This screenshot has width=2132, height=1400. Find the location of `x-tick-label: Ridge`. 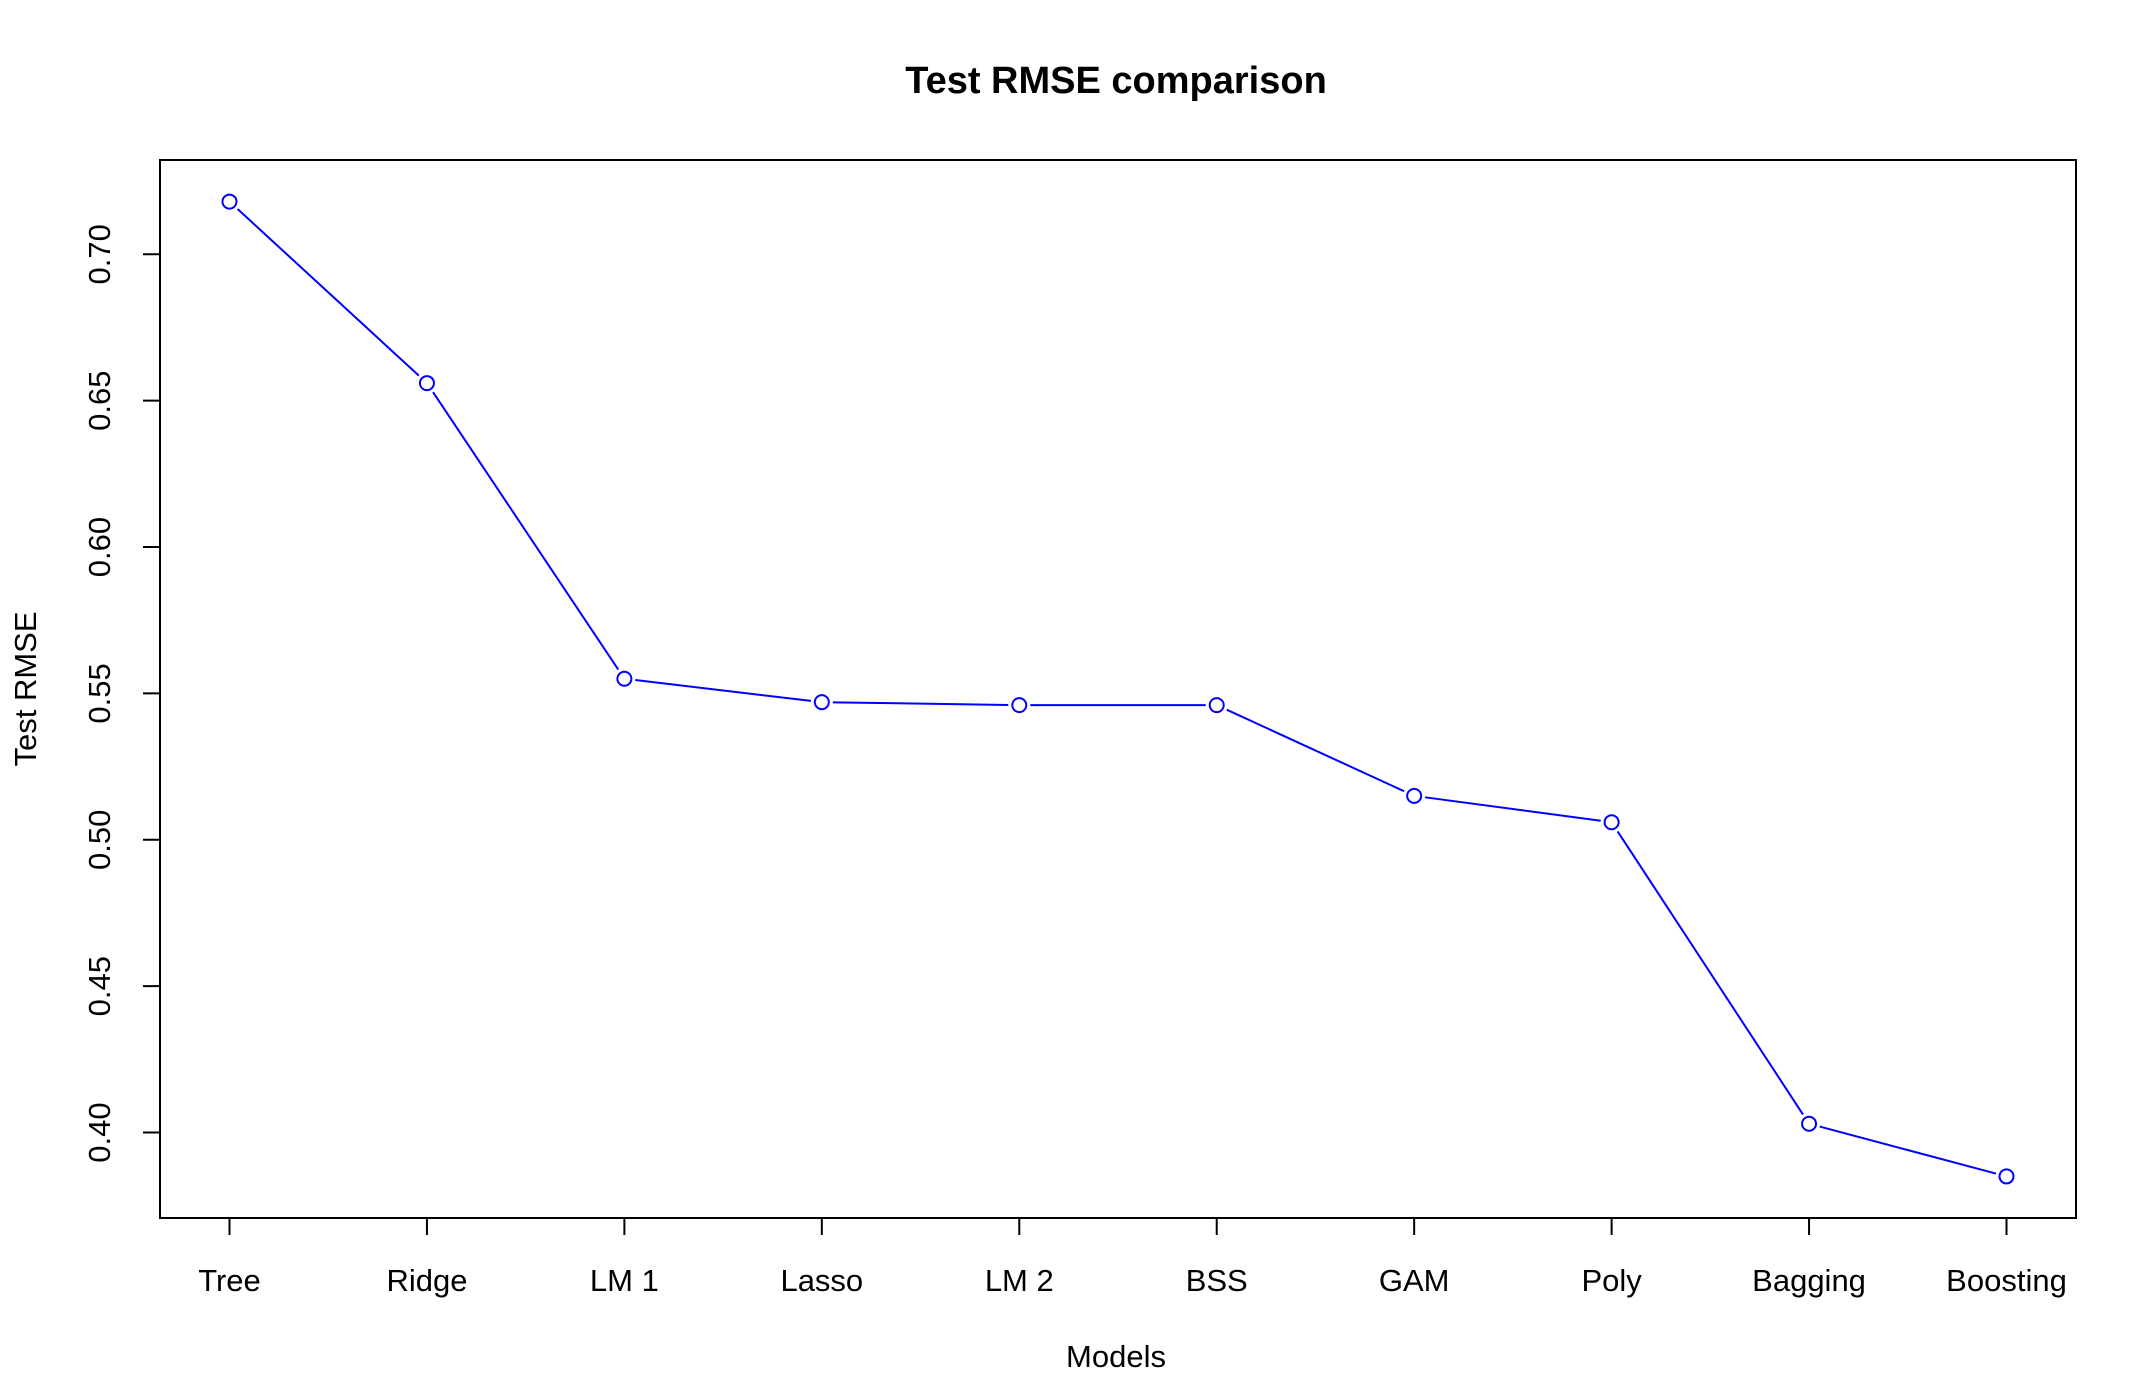

x-tick-label: Ridge is located at coordinates (426, 1280).